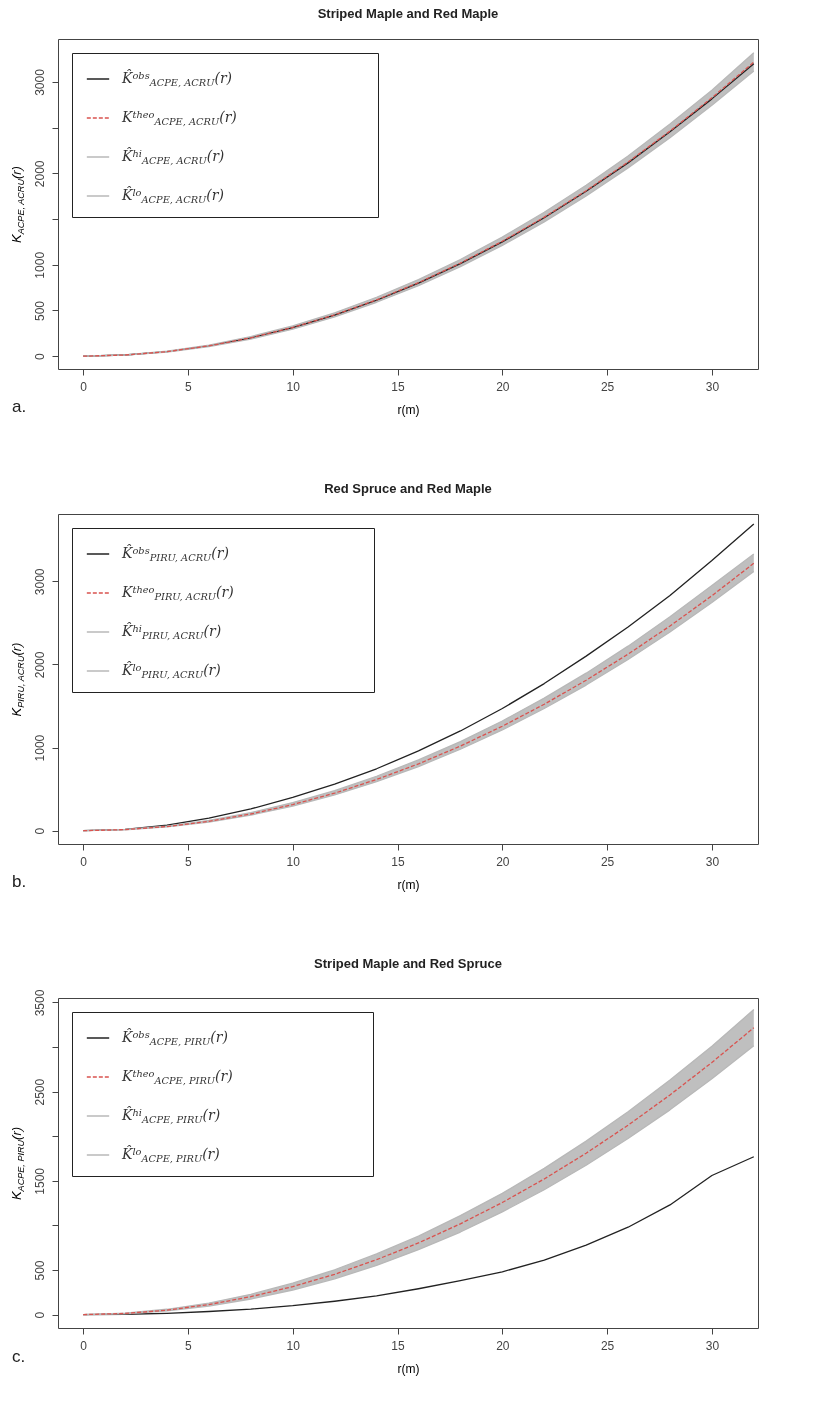 The width and height of the screenshot is (836, 1427). I want to click on legend-label: K$^{theo}$$_{PIRU, ACRU}$(r), so click(177, 592).